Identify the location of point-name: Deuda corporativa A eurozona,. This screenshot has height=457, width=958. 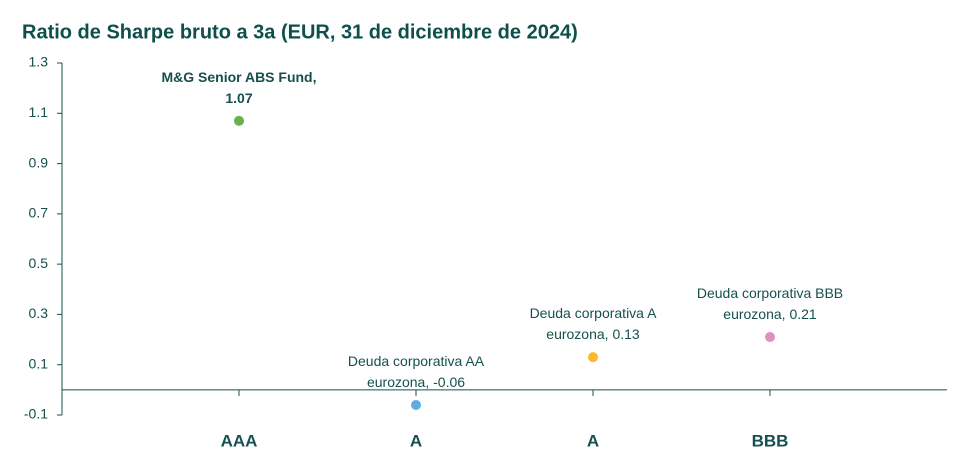
(593, 324).